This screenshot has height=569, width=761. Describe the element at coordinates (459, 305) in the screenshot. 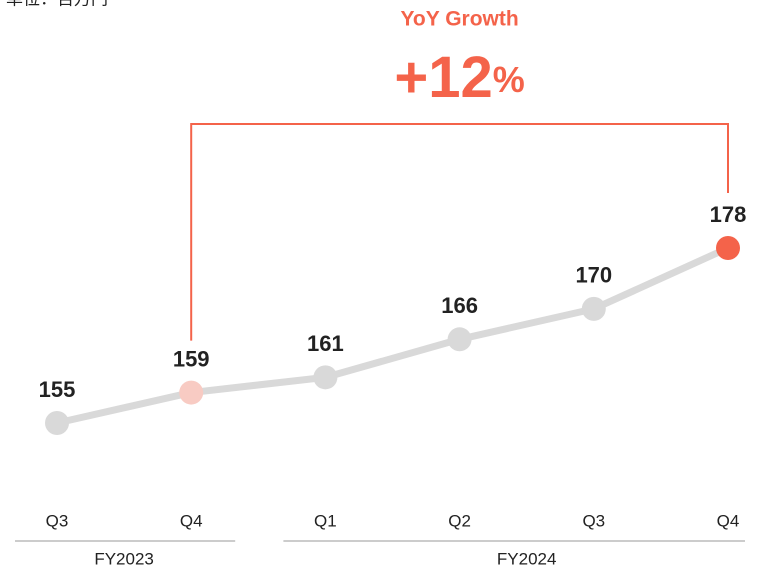

I see `data-label: 166` at that location.